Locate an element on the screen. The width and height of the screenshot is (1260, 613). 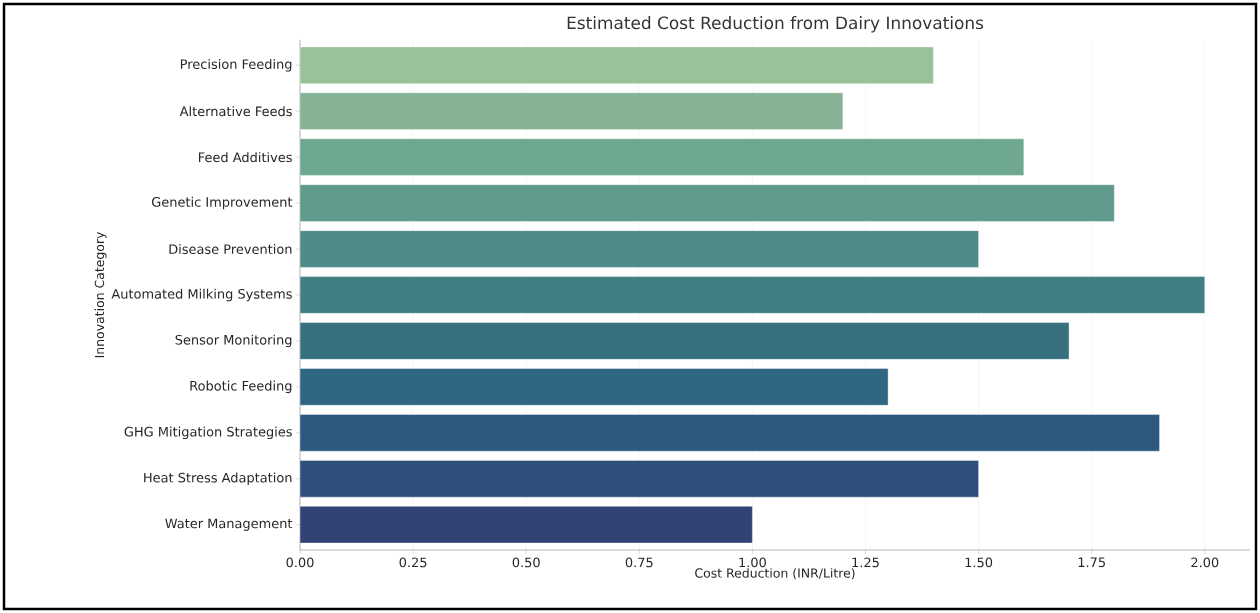
x-tick-label: 0.50 is located at coordinates (526, 562).